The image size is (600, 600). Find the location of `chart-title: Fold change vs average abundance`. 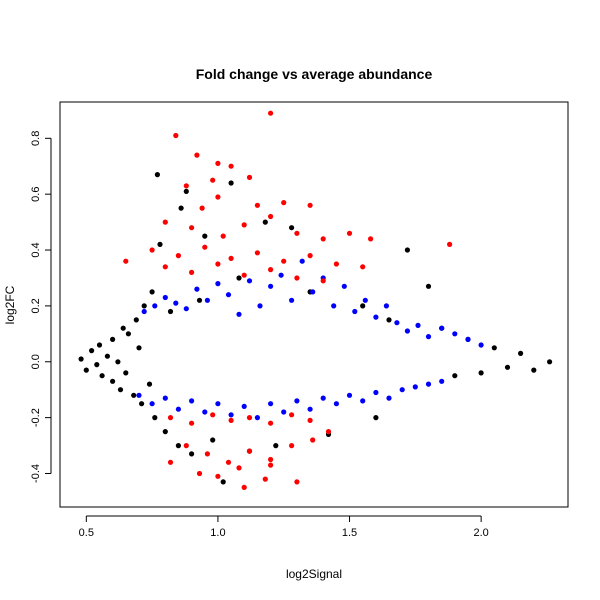

chart-title: Fold change vs average abundance is located at coordinates (314, 74).